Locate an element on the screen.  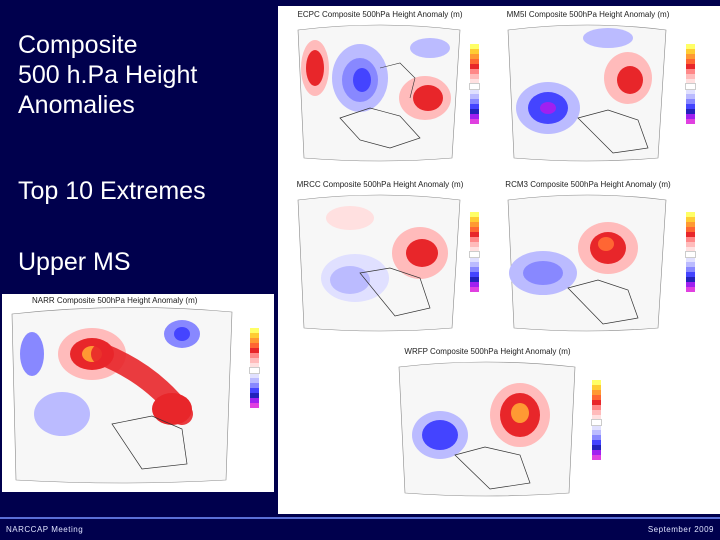
anomaly-map-narr is located at coordinates (122, 395).